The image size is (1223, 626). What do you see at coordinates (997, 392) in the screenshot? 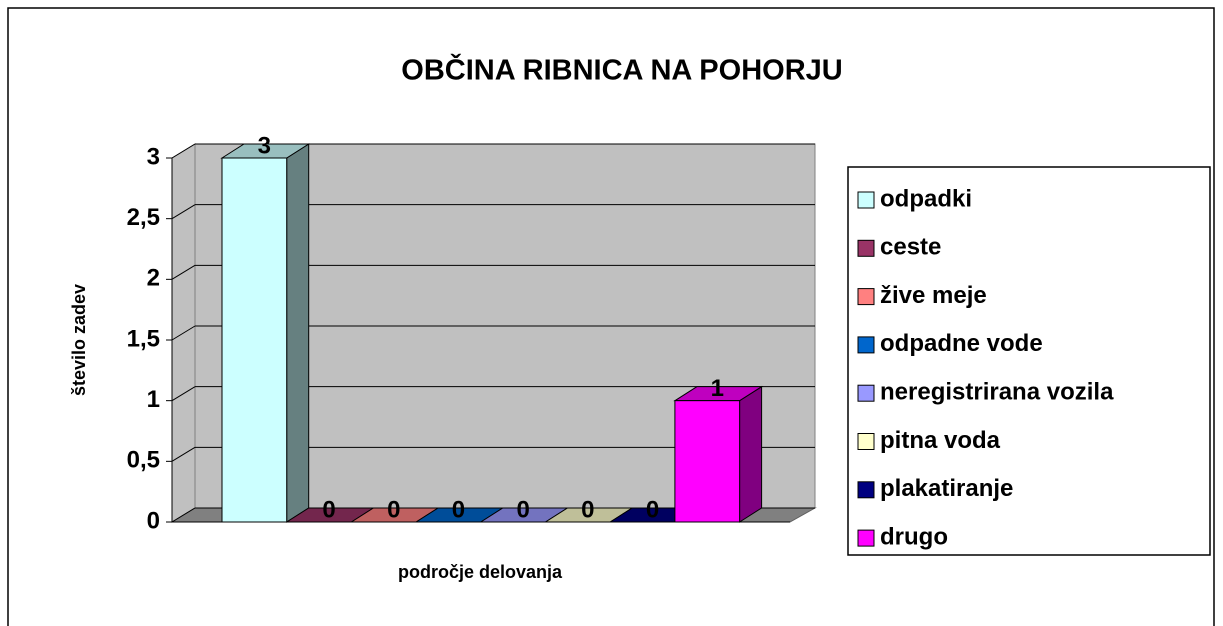
I see `legend-label: neregistrirana vozila` at bounding box center [997, 392].